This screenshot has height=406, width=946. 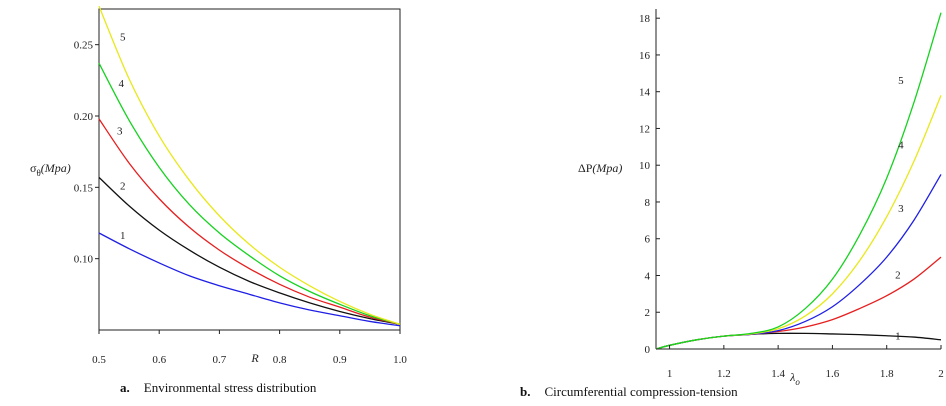 I want to click on panel-a-curve-label-3: 3, so click(x=120, y=132).